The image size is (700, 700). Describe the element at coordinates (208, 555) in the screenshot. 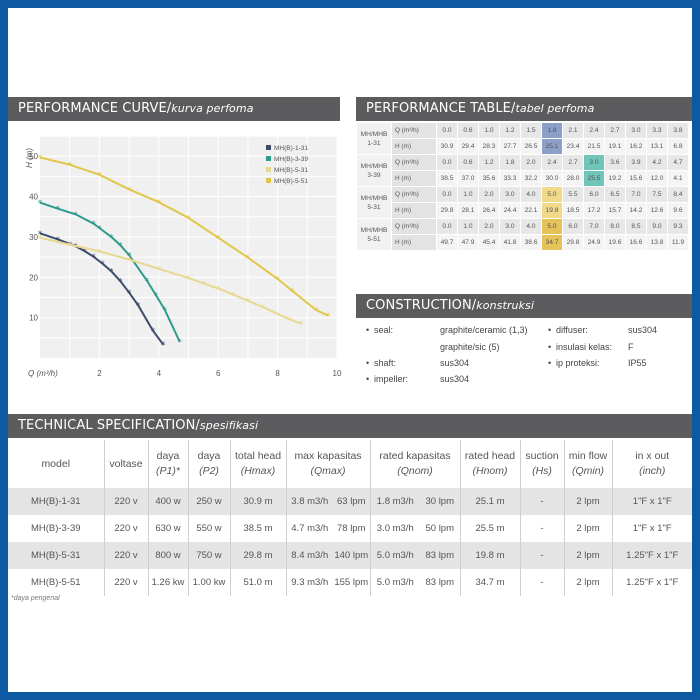

I see `spec-cell-p2: 750 w` at that location.